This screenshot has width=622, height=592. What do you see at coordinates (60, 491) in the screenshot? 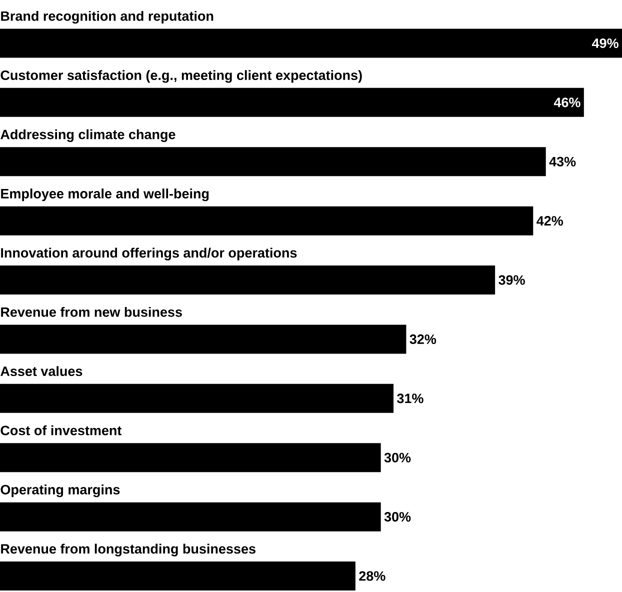
I see `y-tick-label: Operating margins` at bounding box center [60, 491].